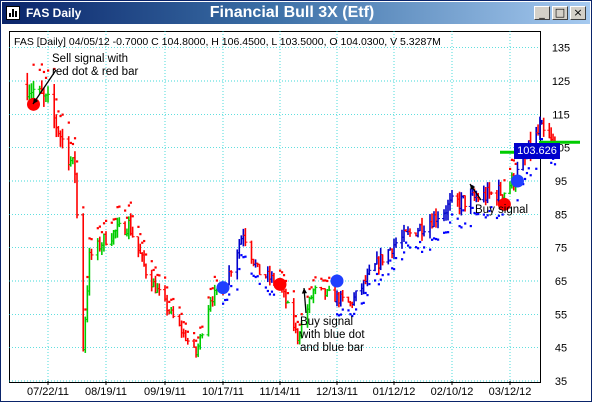 This screenshot has height=402, width=592. I want to click on x-tick-label: 07/22/11, so click(48, 392).